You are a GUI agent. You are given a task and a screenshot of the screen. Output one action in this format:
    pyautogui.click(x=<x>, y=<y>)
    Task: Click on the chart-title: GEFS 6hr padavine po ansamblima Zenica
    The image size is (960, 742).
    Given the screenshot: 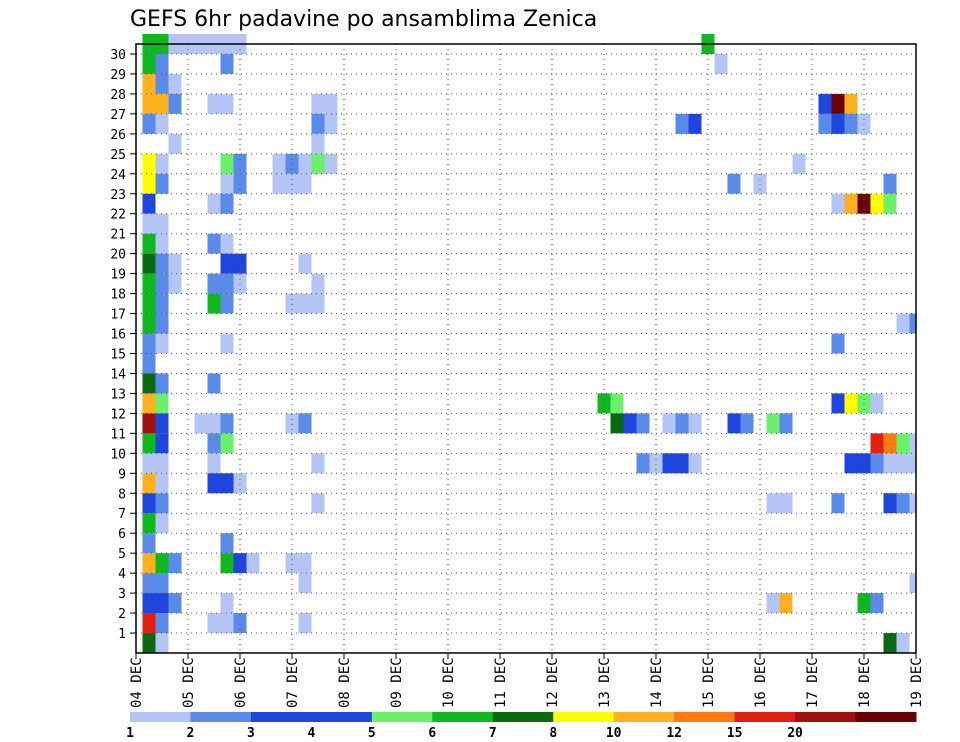 What is the action you would take?
    pyautogui.click(x=363, y=19)
    